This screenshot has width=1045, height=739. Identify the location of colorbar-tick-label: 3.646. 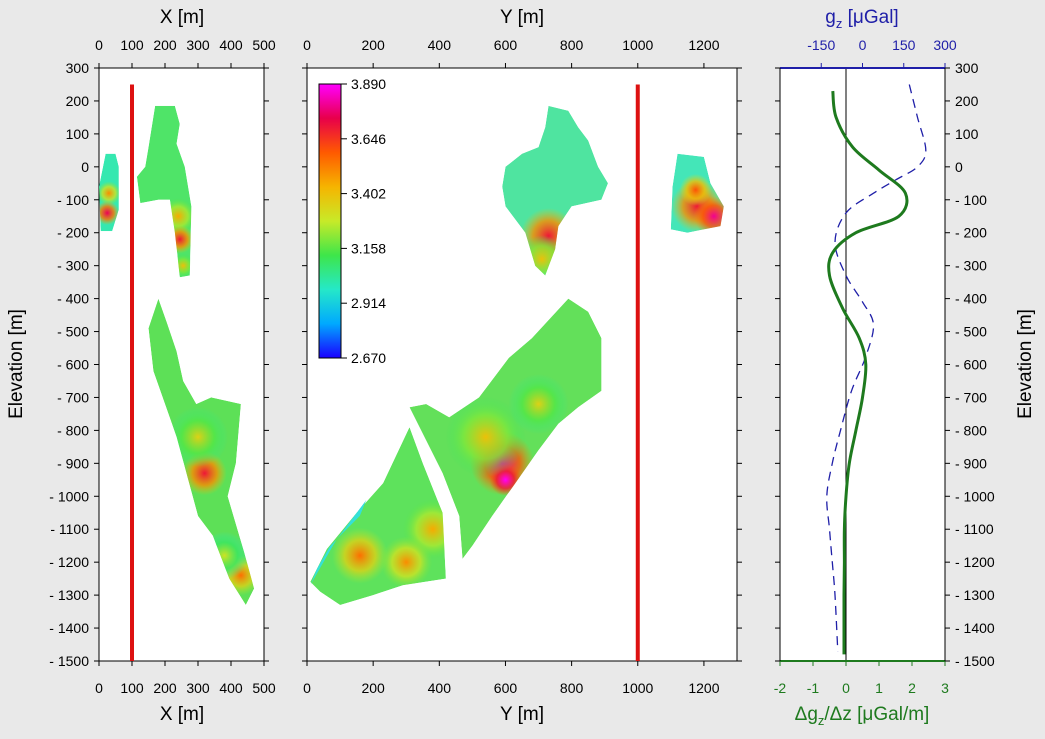
(368, 139).